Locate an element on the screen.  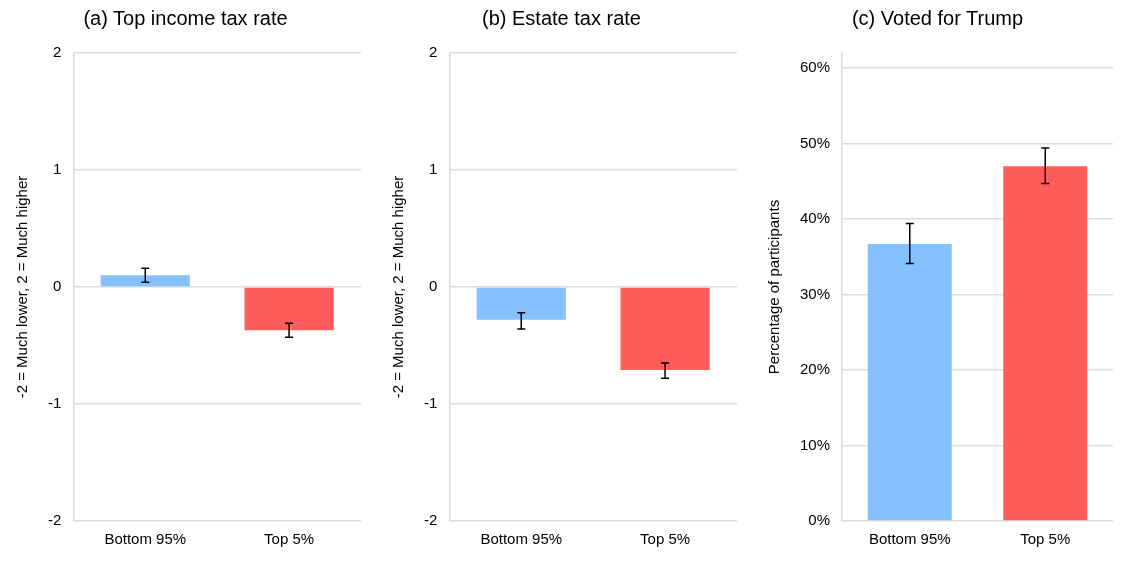
chart-title: (a) Top income tax rate is located at coordinates (185, 17).